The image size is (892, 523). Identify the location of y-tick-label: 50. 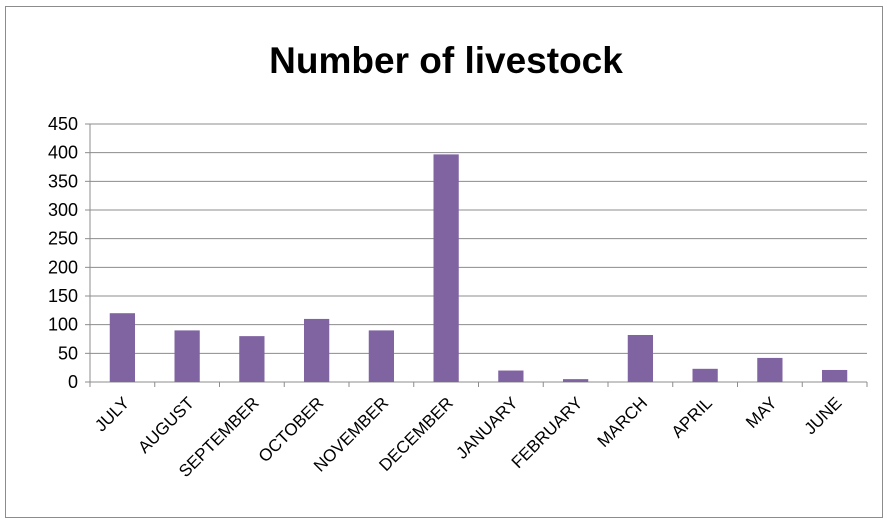
(68, 353).